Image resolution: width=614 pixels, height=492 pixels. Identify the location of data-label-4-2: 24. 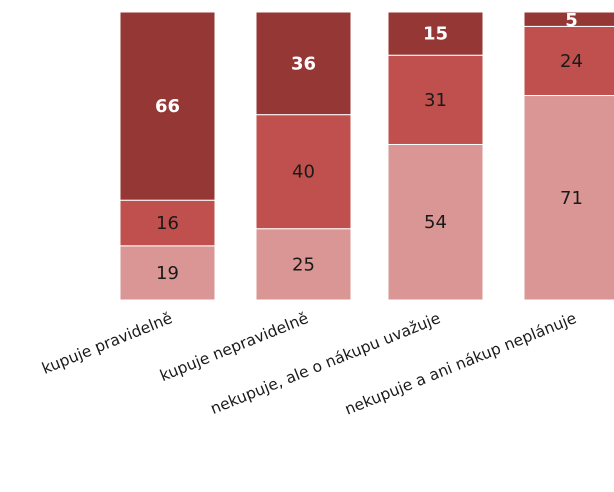
(571, 61).